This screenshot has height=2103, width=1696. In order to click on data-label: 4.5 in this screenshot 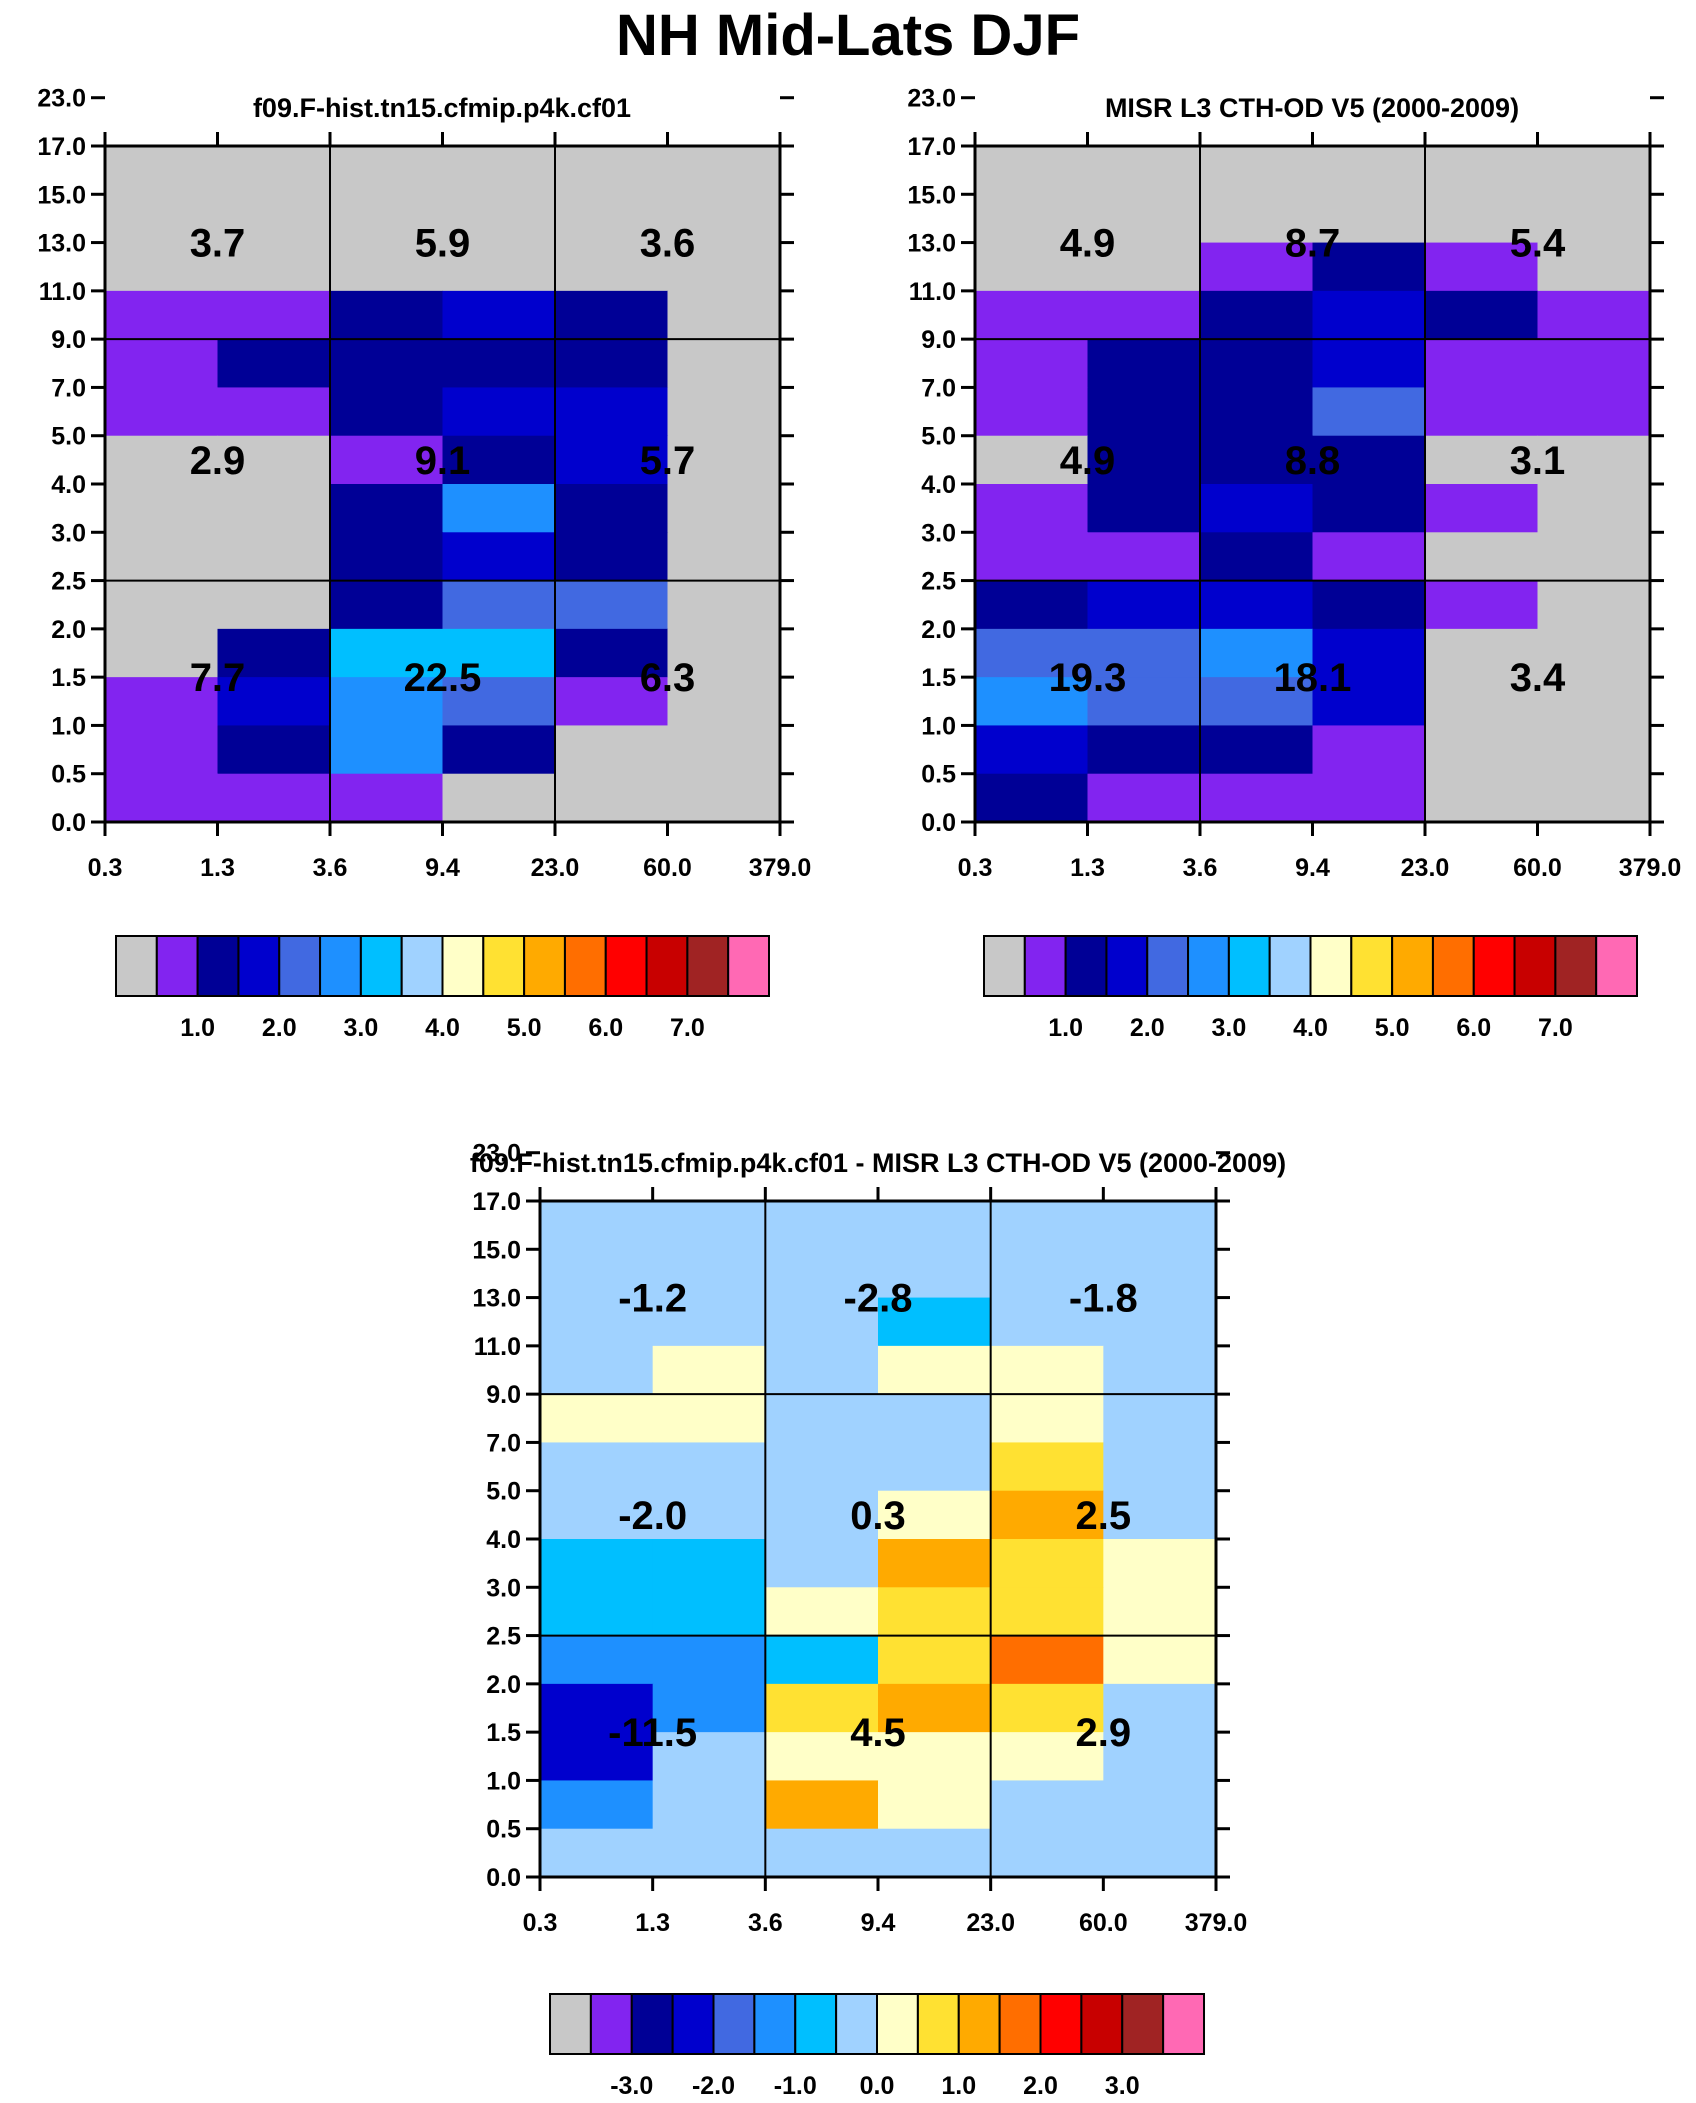, I will do `click(878, 1733)`.